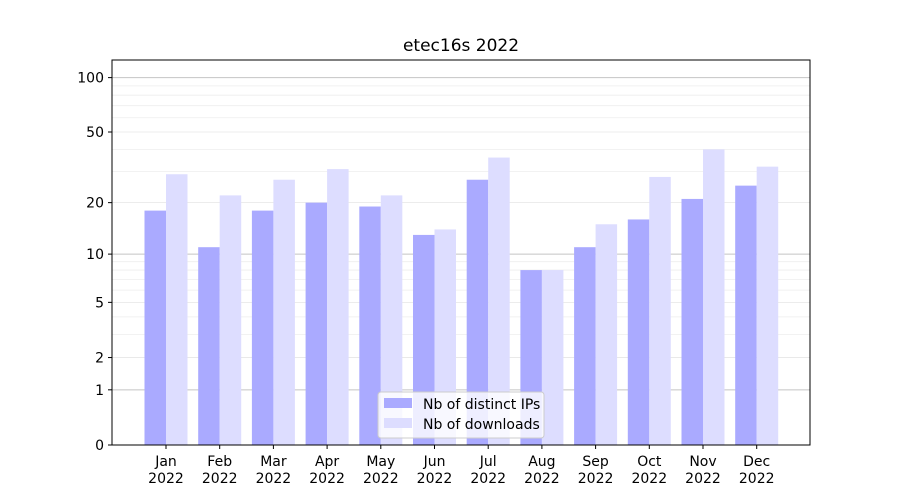 Image resolution: width=900 pixels, height=500 pixels. I want to click on y-axis-ticks: 0 1 2 5 10 20 50 100, so click(94, 262).